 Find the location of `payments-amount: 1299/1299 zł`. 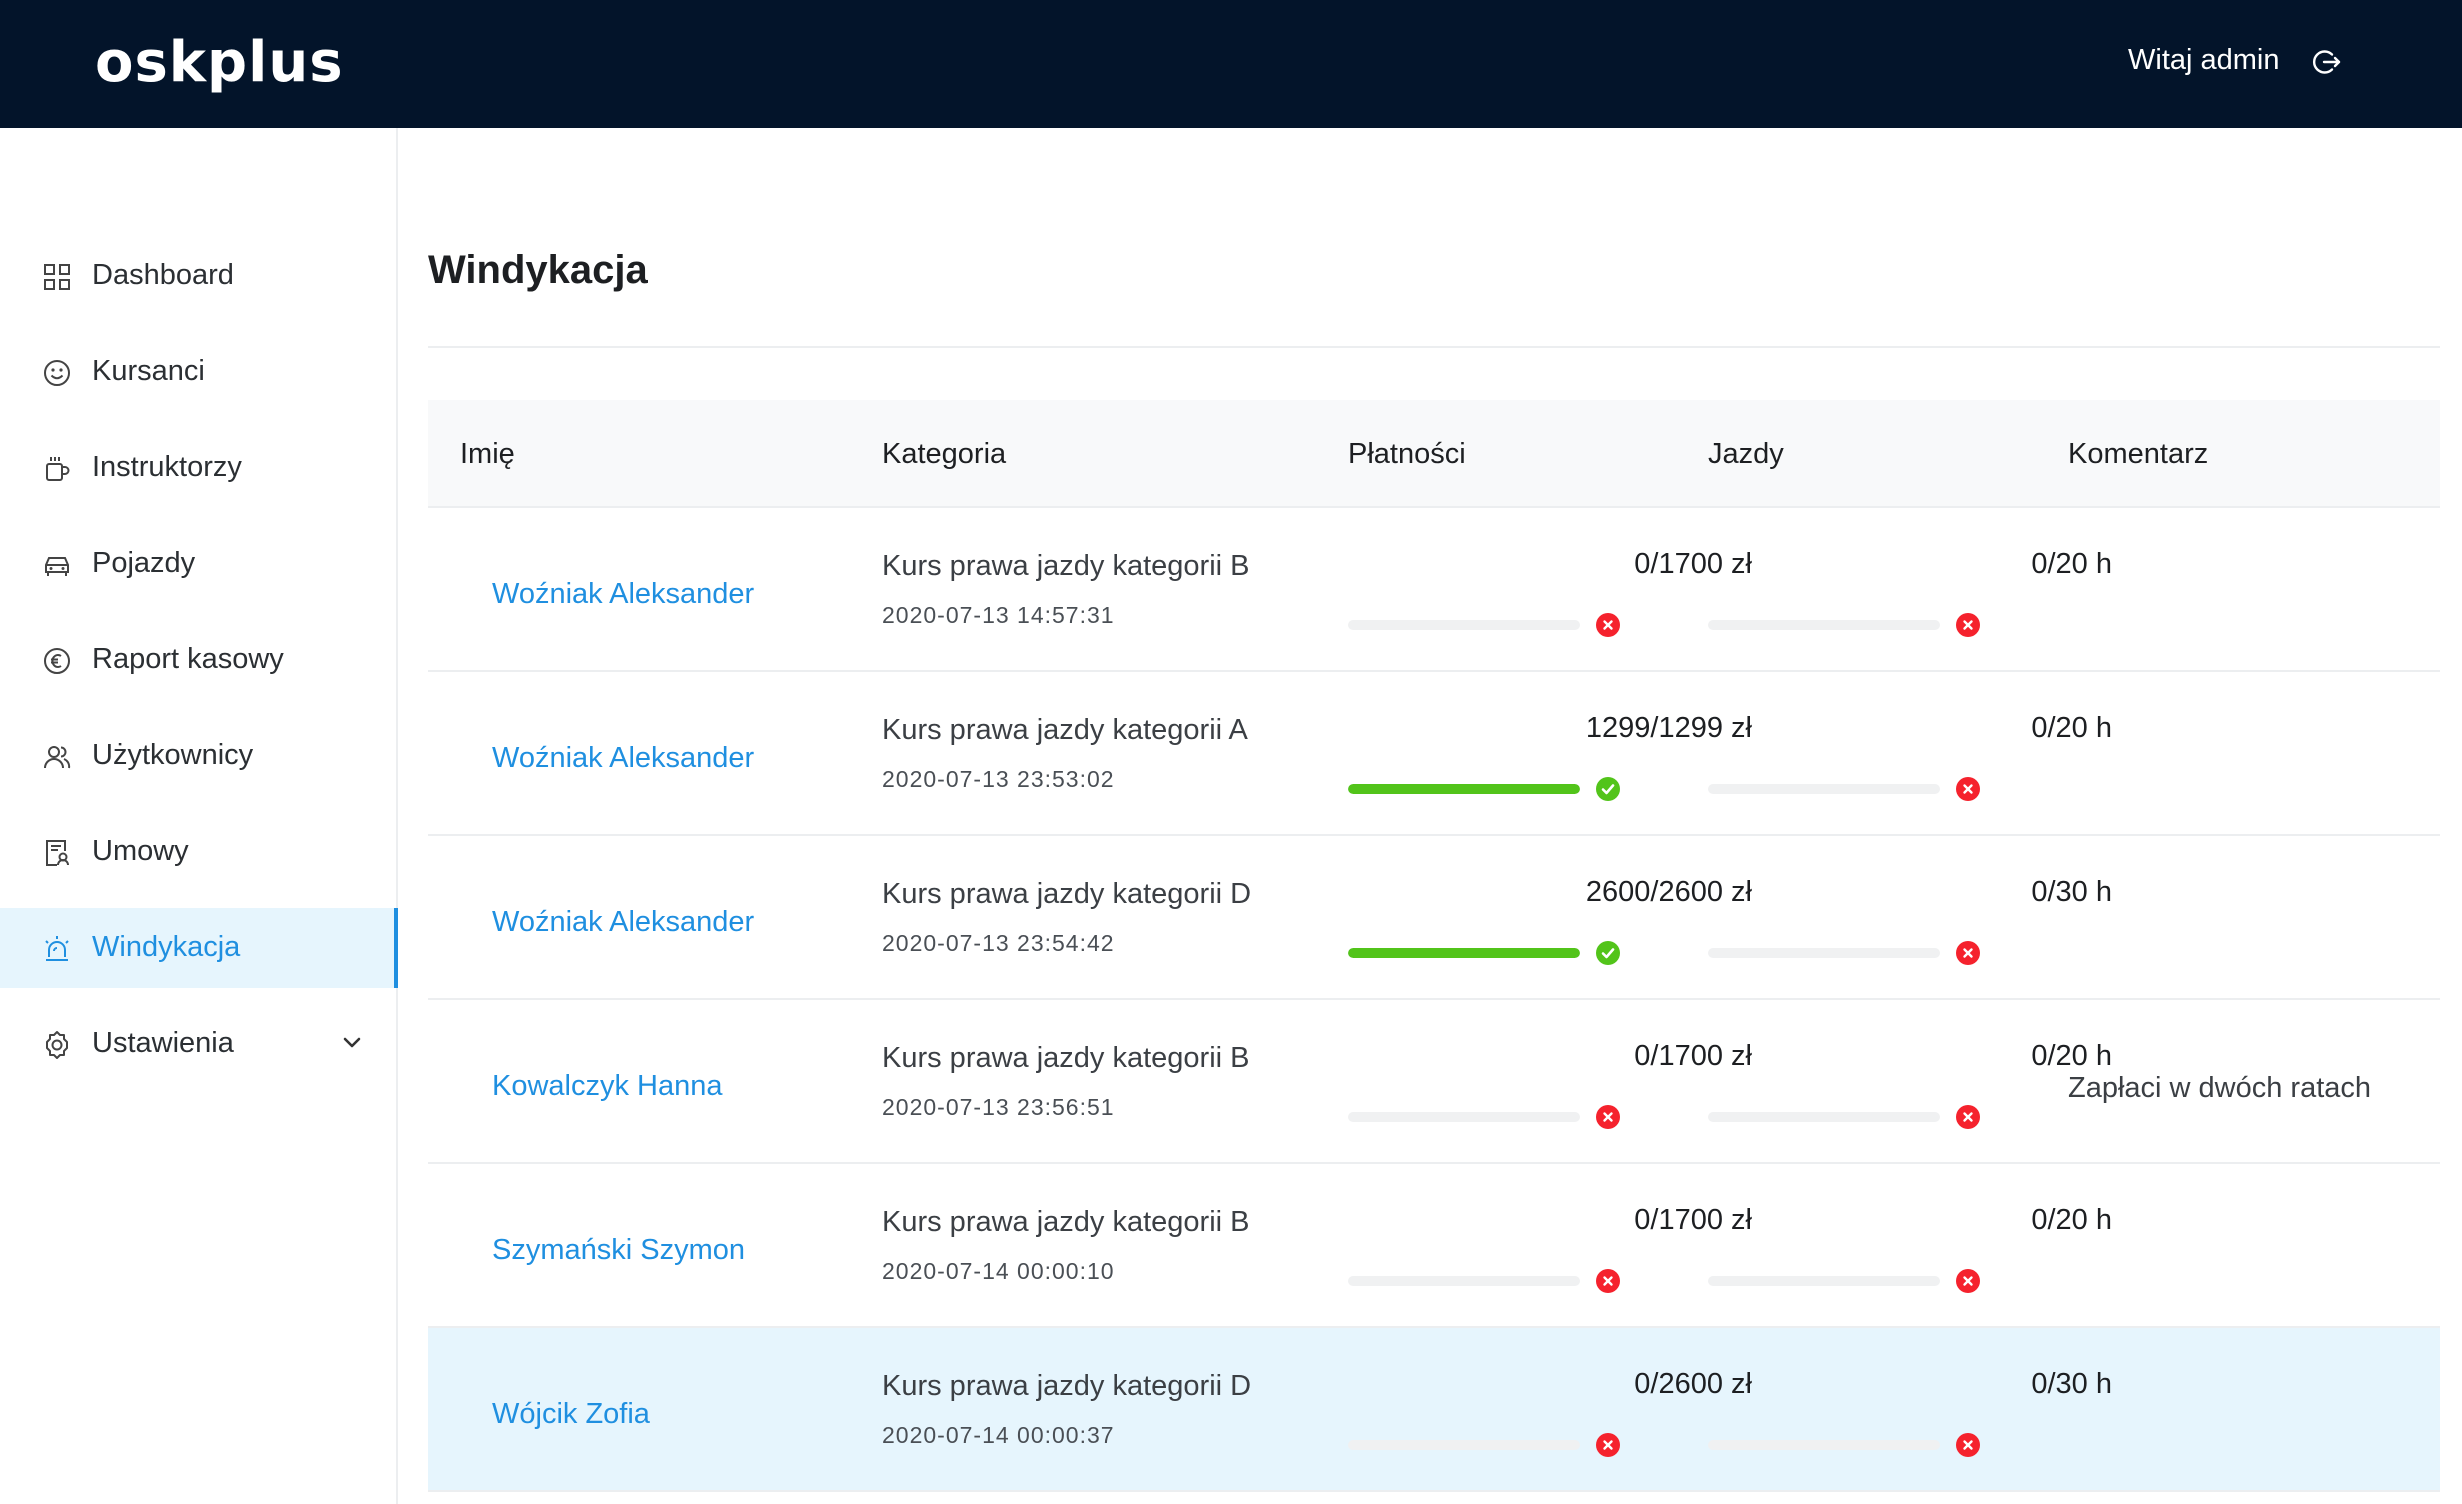

payments-amount: 1299/1299 zł is located at coordinates (1668, 728).